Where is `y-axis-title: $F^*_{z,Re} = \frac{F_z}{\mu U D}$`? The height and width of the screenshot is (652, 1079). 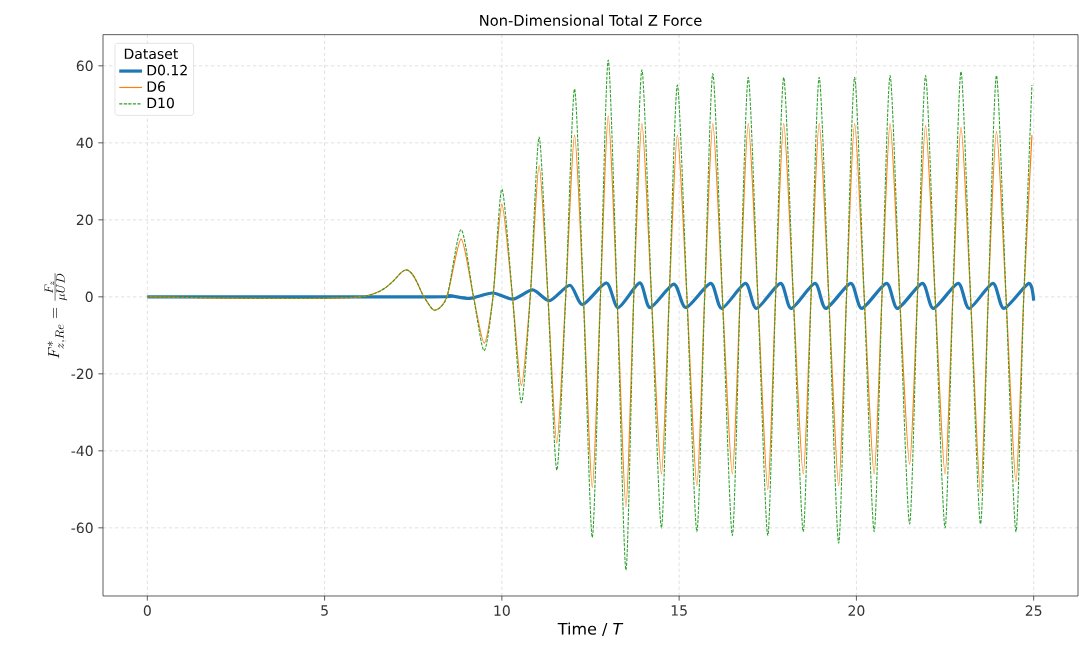 y-axis-title: $F^*_{z,Re} = \frac{F_z}{\mu U D}$ is located at coordinates (56, 316).